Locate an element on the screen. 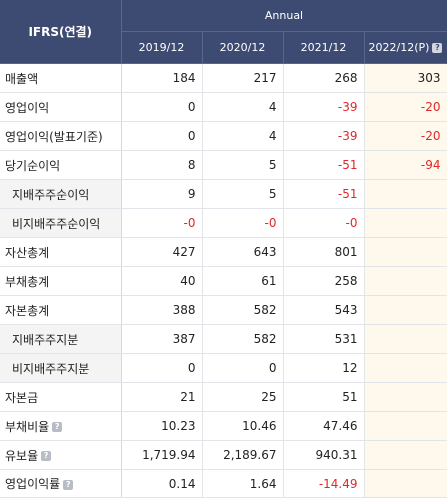 This screenshot has height=500, width=447. value-cell: 184 is located at coordinates (162, 78).